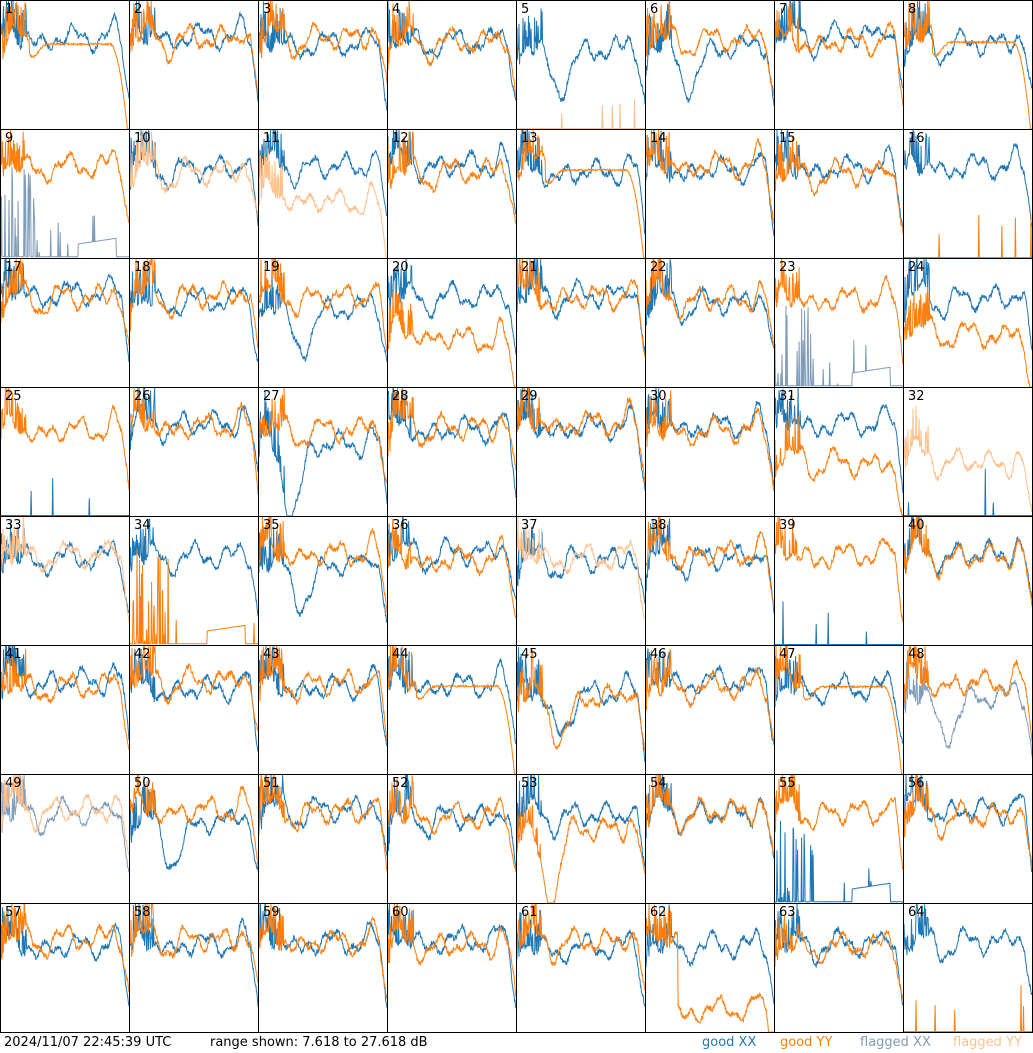  Describe the element at coordinates (400, 138) in the screenshot. I see `tile-label: 12` at that location.